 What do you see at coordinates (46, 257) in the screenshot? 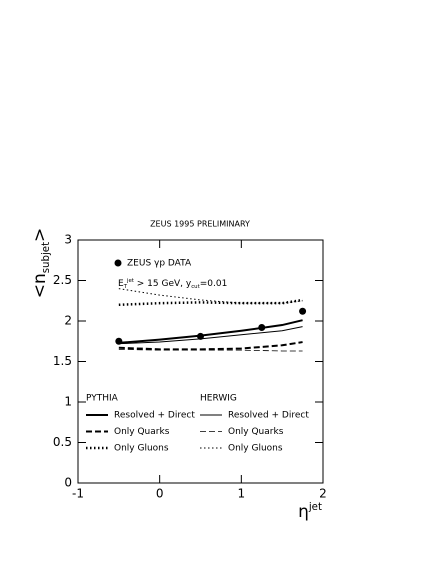
I see `text-part: subjet` at bounding box center [46, 257].